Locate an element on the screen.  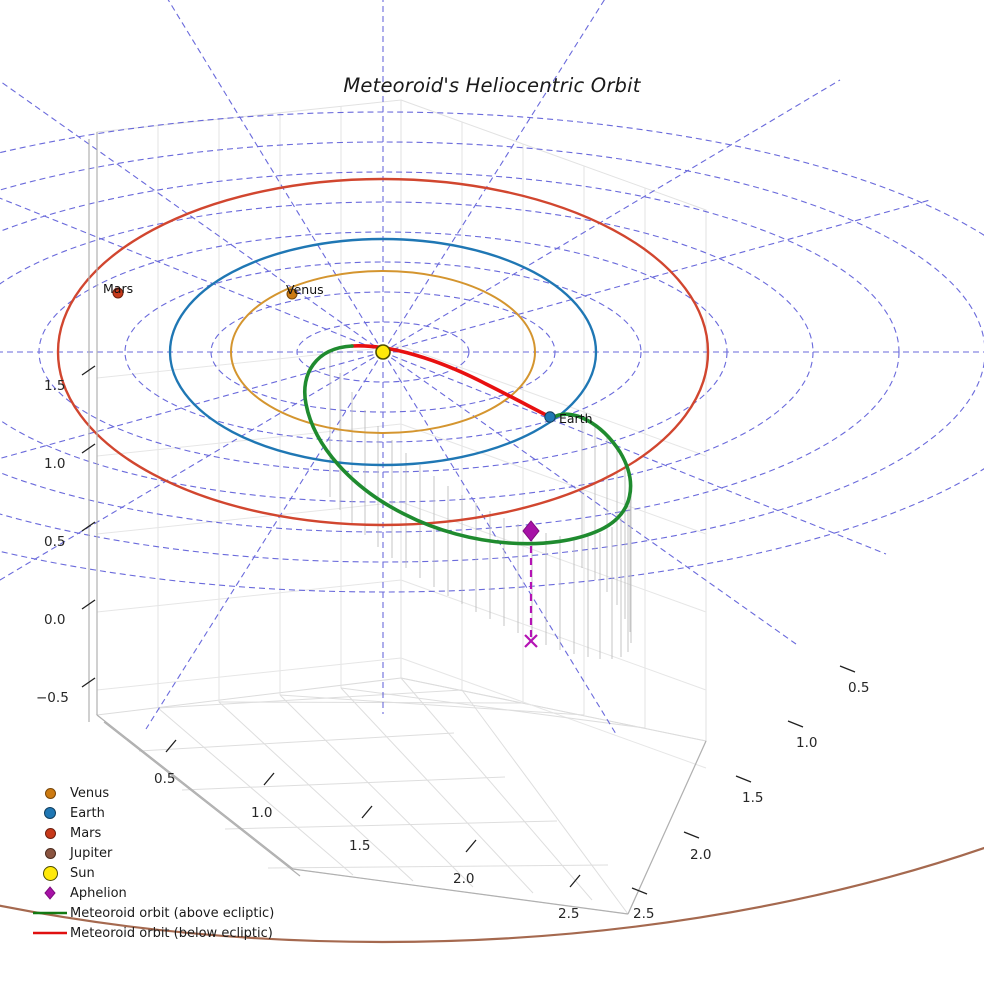
z-tick-label: −0.5 is located at coordinates (52, 698).